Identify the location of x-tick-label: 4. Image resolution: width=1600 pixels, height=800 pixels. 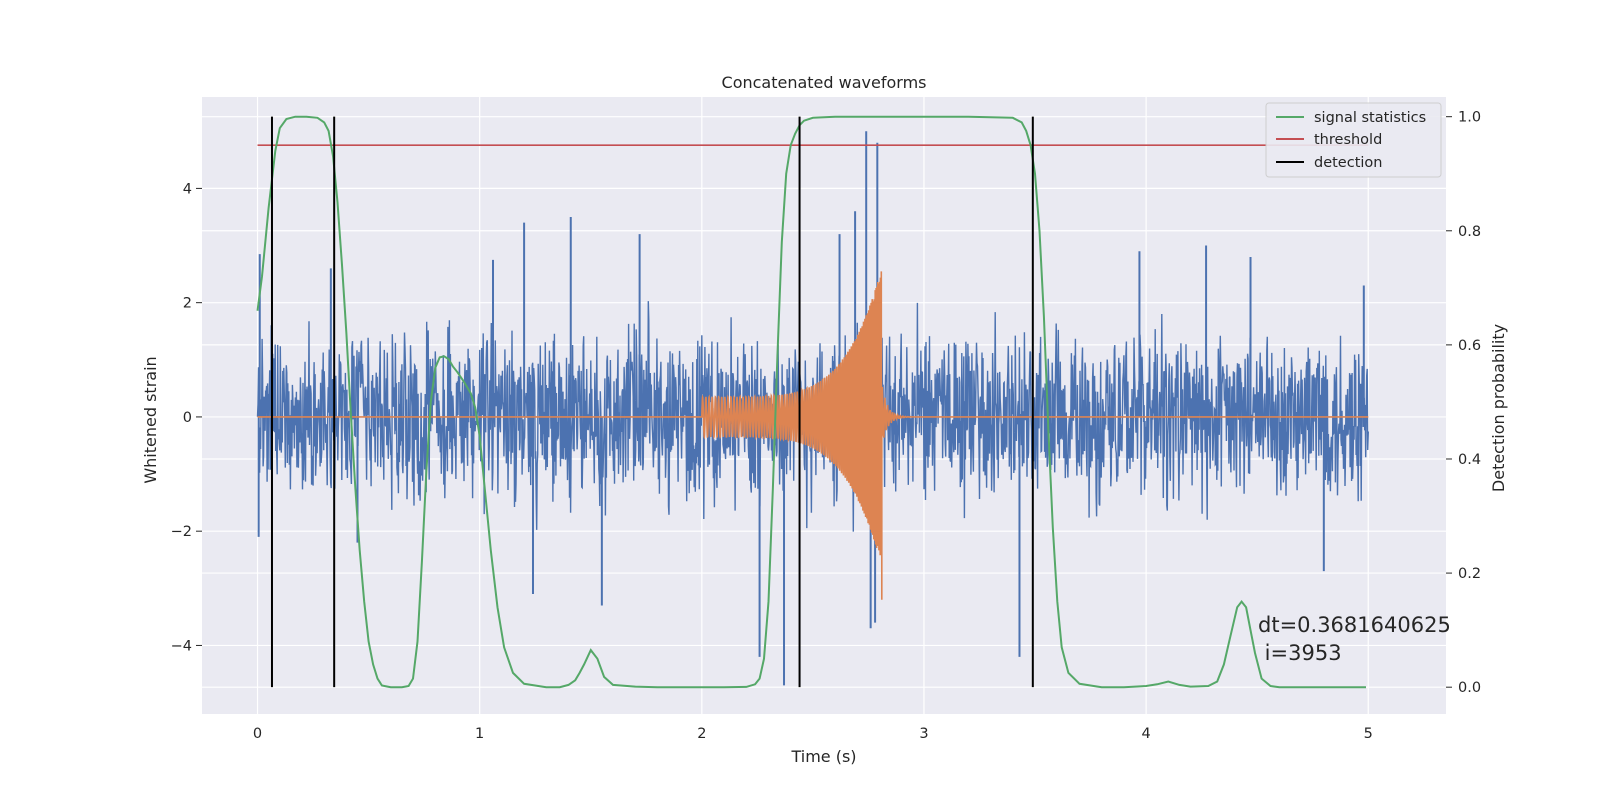
(1145, 734).